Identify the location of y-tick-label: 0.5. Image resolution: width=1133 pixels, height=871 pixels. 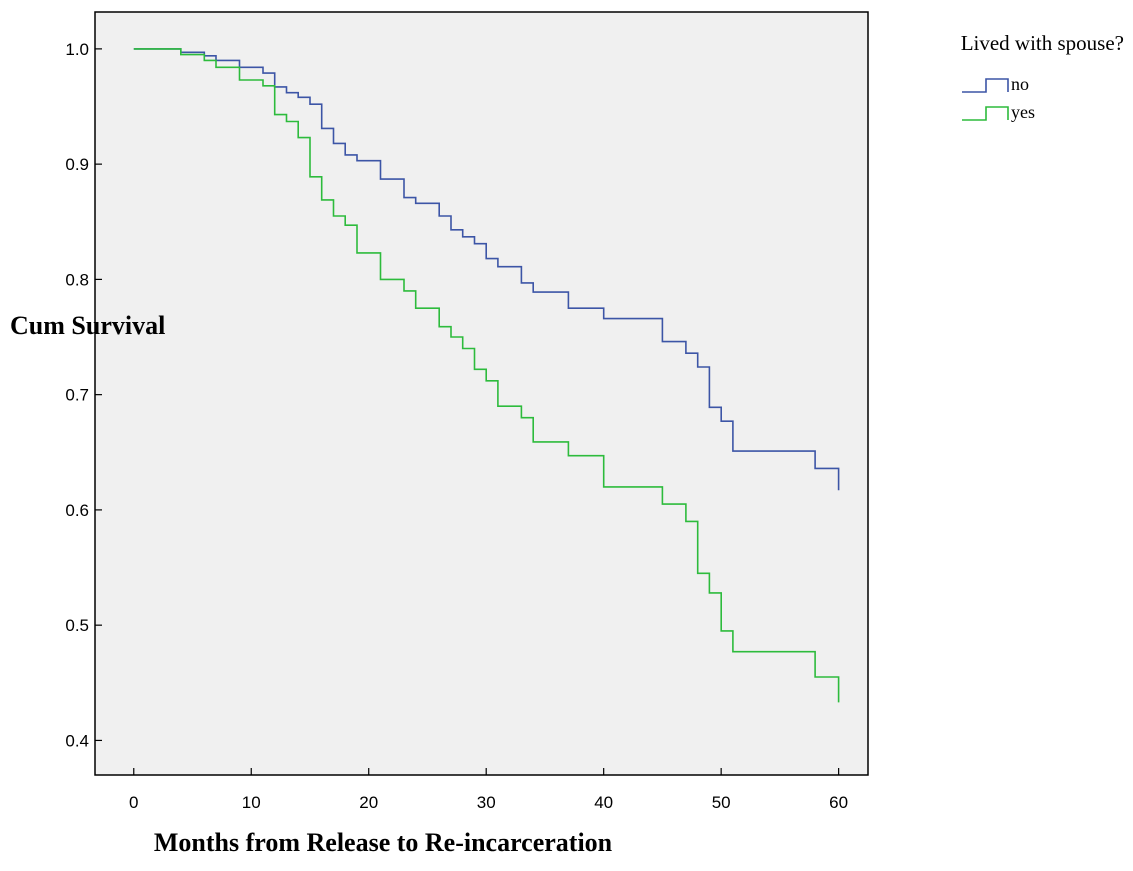
(77, 625).